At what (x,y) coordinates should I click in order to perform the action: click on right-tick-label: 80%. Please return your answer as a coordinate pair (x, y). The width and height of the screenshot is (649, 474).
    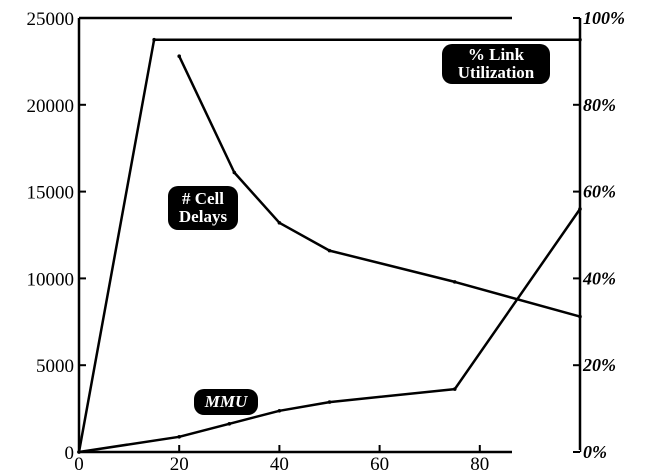
    Looking at the image, I should click on (599, 105).